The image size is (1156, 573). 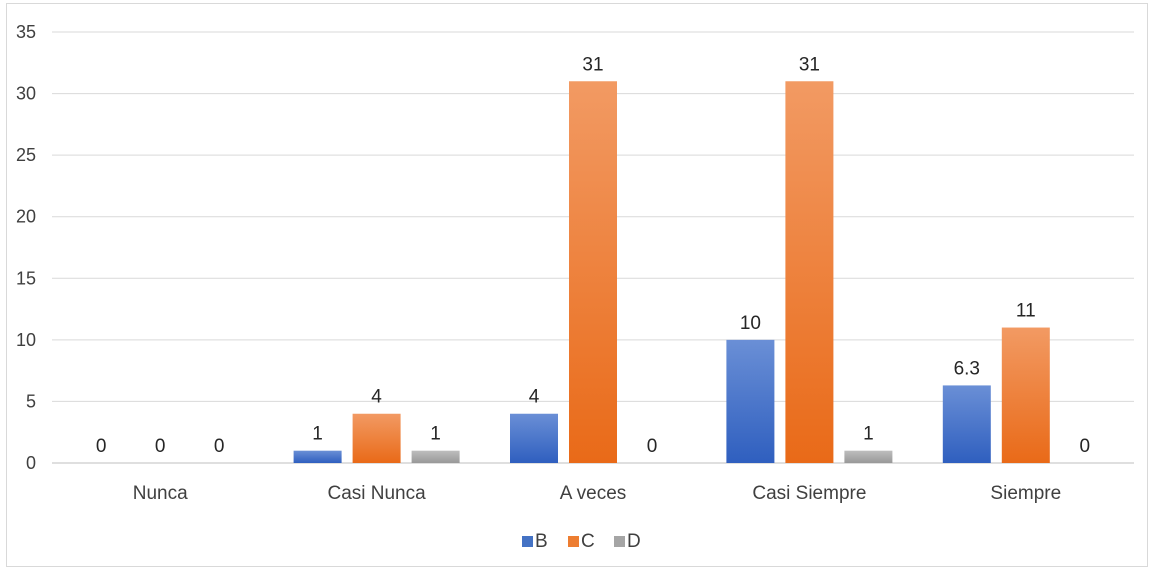 I want to click on legend: B C D, so click(x=581, y=541).